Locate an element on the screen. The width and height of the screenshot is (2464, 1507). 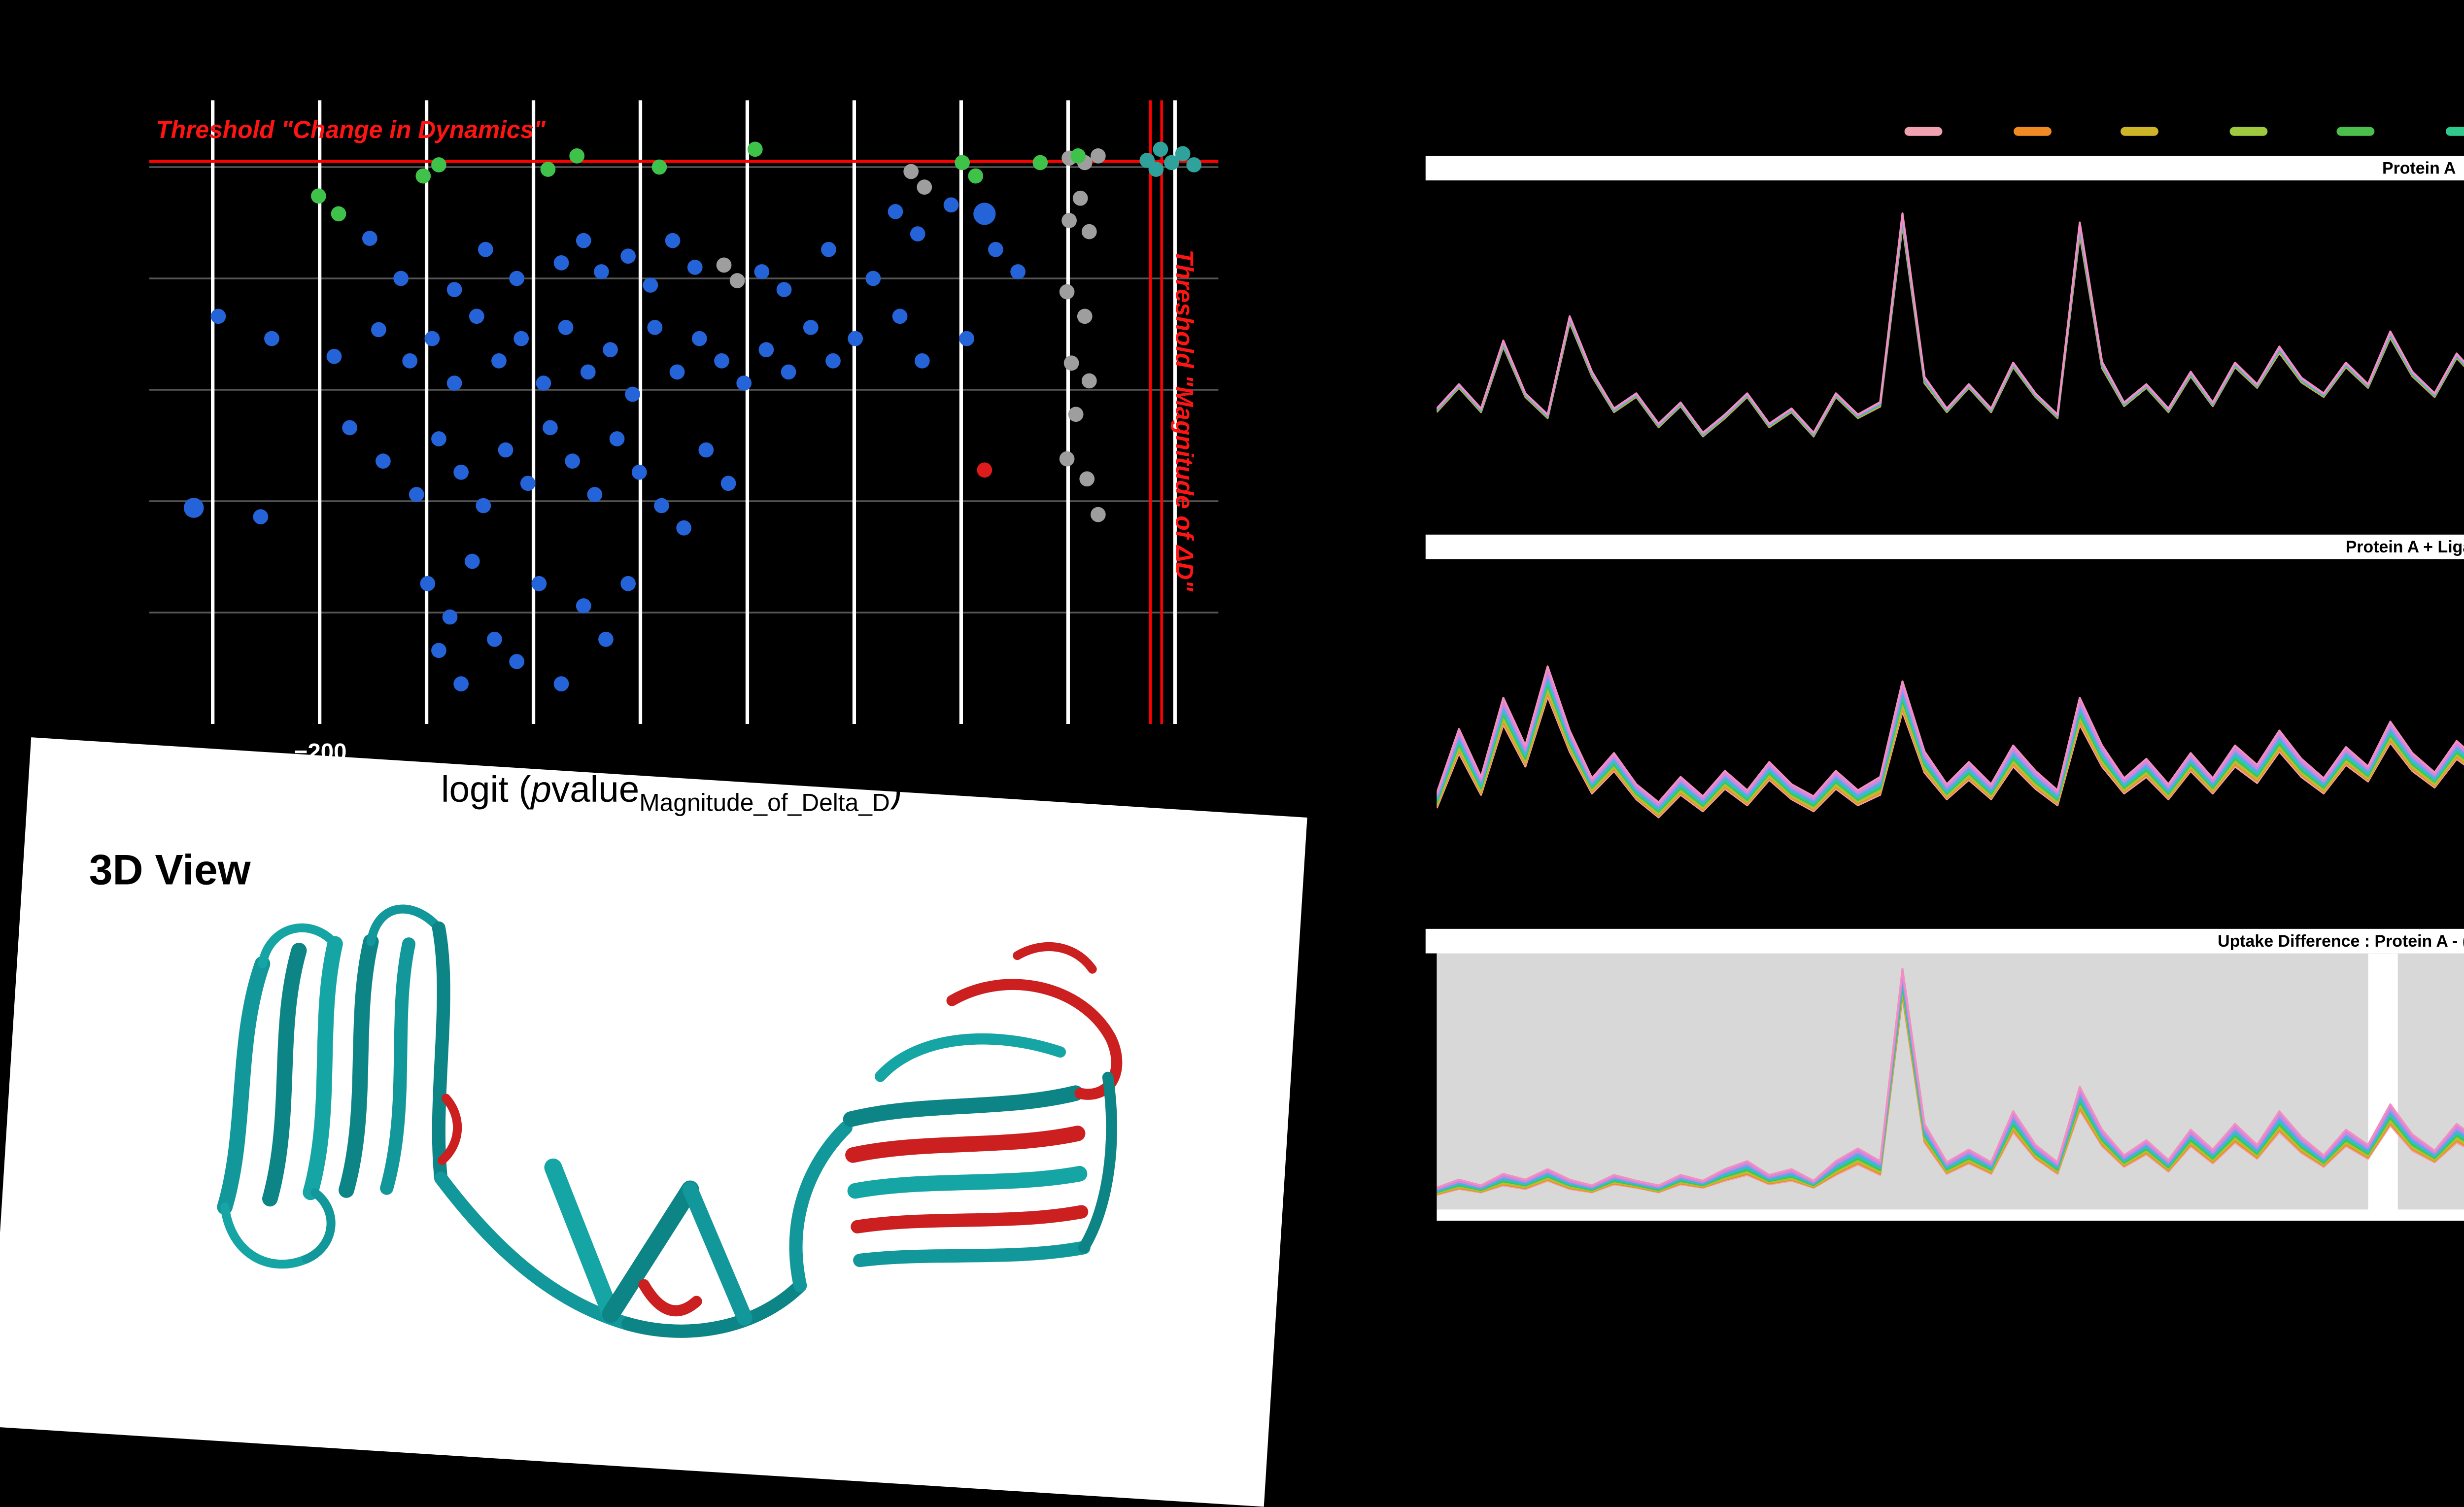
uptake-difference-chart is located at coordinates (1950, 1087).